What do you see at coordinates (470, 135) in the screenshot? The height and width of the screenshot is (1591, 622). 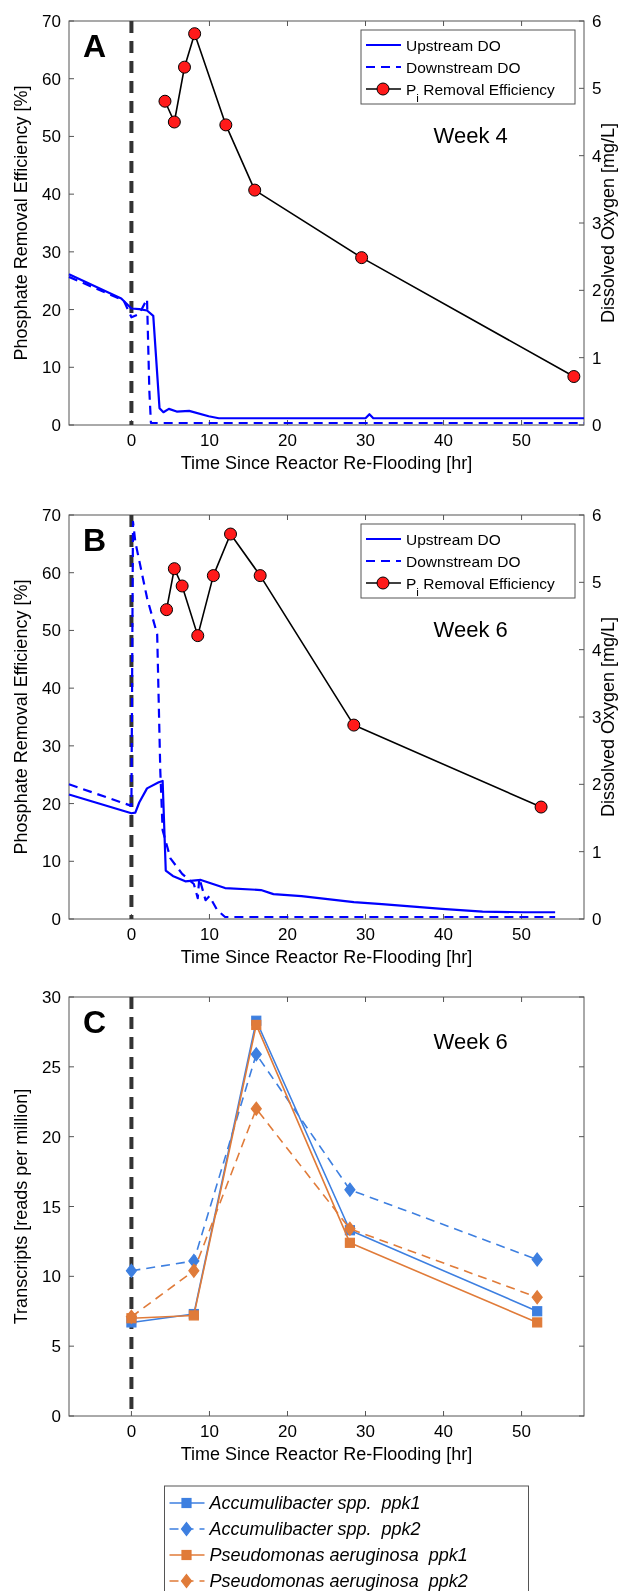 I see `annotation: Week 4` at bounding box center [470, 135].